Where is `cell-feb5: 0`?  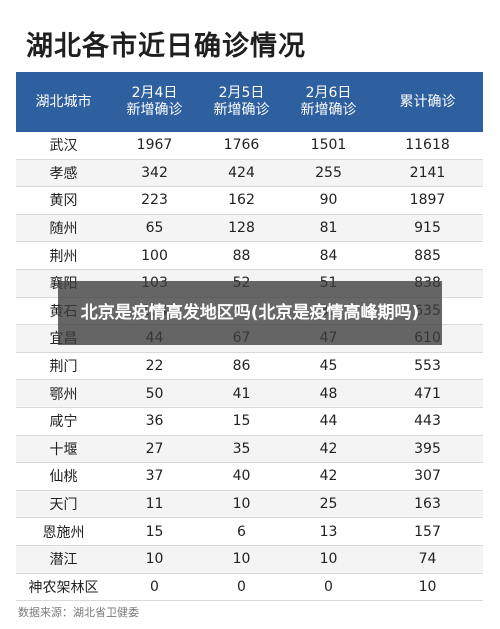 cell-feb5: 0 is located at coordinates (241, 587).